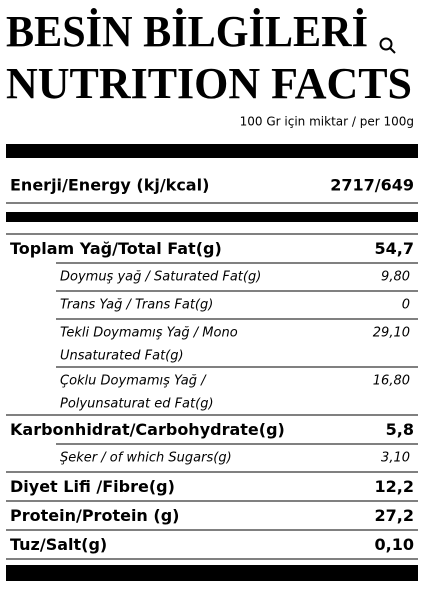 The width and height of the screenshot is (424, 600). What do you see at coordinates (395, 458) in the screenshot?
I see `subrow-value: 3,10` at bounding box center [395, 458].